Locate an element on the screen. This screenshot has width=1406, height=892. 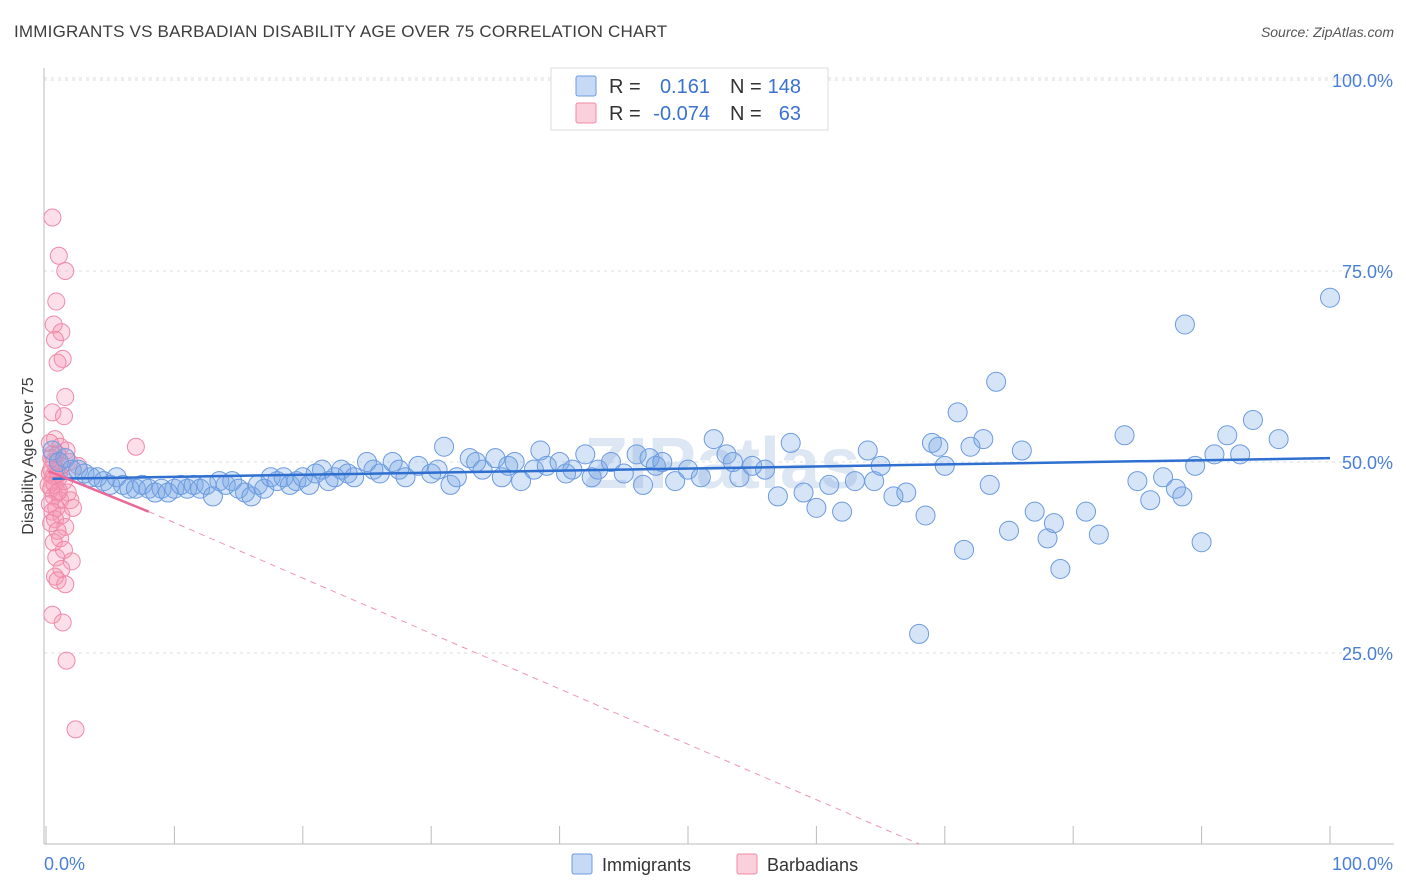
y-axis-label: Disability Age Over 75 is located at coordinates (28, 456).